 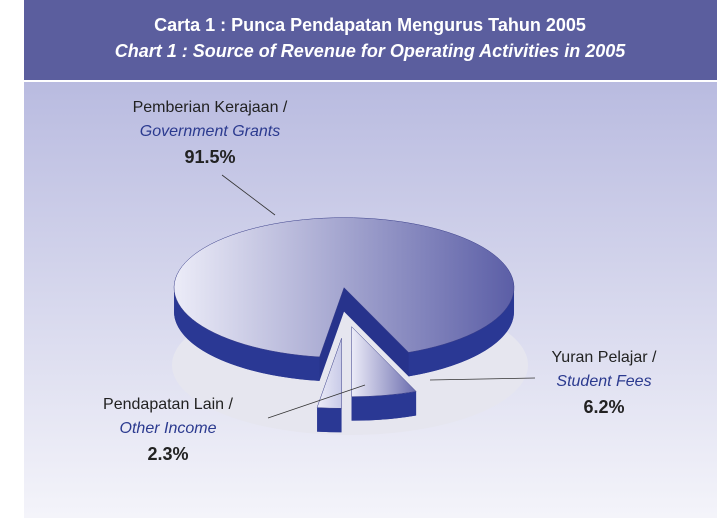 What do you see at coordinates (168, 428) in the screenshot?
I see `slice-label-en: Other Income` at bounding box center [168, 428].